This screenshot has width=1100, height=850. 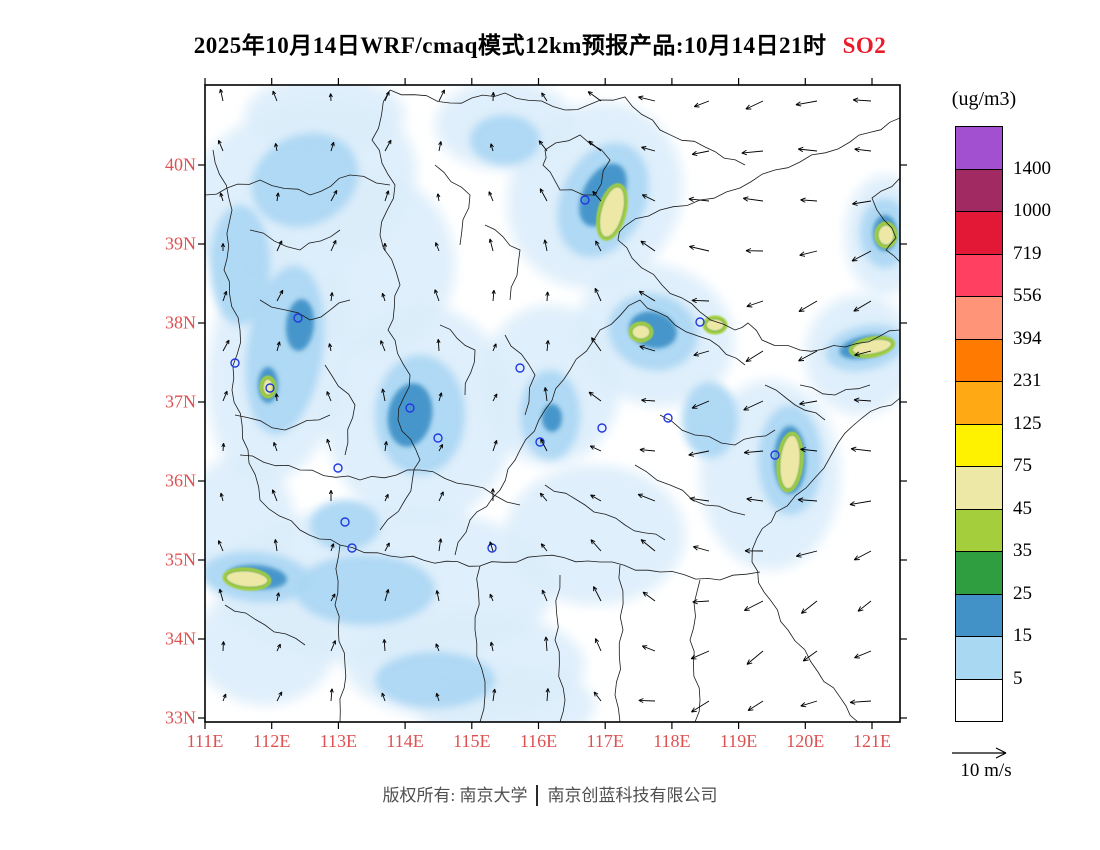 I want to click on legend-level-label: 1400, so click(x=1032, y=168).